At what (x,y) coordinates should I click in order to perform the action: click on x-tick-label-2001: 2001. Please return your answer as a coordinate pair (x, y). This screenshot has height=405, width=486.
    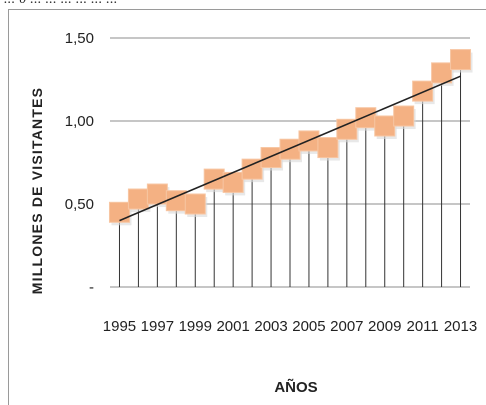
    Looking at the image, I should click on (232, 326).